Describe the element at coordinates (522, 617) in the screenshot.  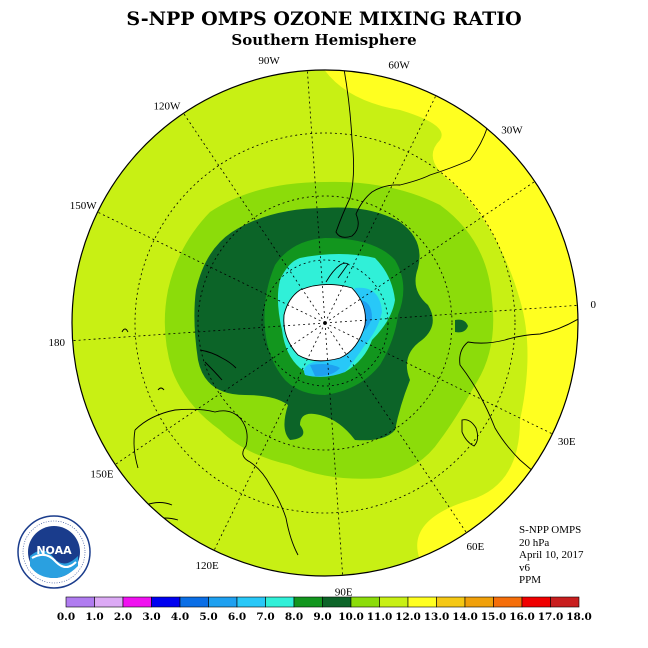
I see `colorbar-tick-label: 16.0` at that location.